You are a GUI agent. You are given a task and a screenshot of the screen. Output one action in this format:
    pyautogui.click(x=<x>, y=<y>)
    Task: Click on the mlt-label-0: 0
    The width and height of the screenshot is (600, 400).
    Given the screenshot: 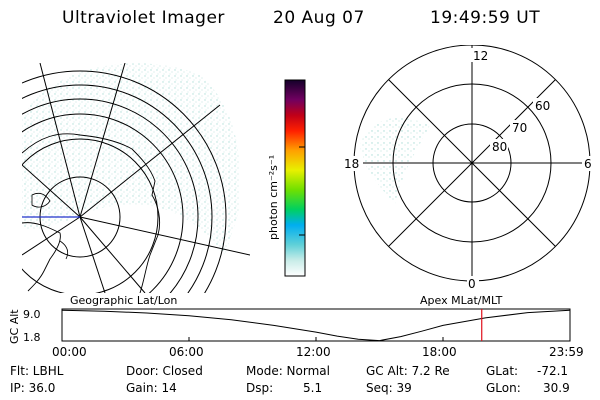 What is the action you would take?
    pyautogui.click(x=472, y=284)
    